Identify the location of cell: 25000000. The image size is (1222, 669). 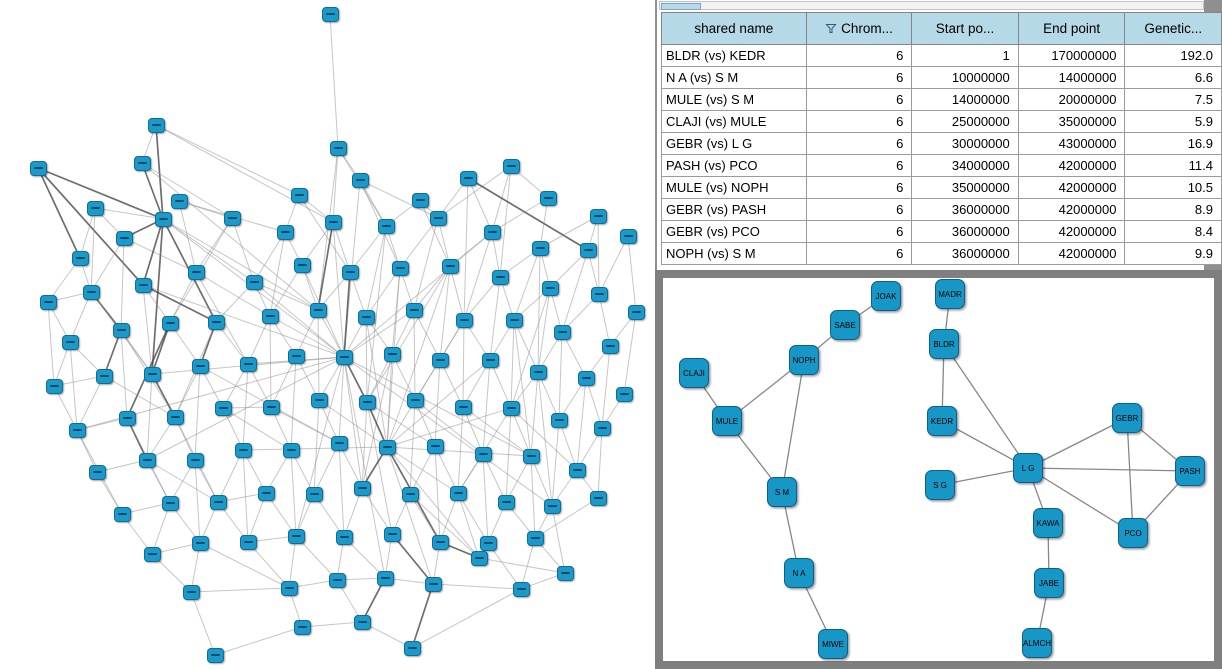
(965, 121).